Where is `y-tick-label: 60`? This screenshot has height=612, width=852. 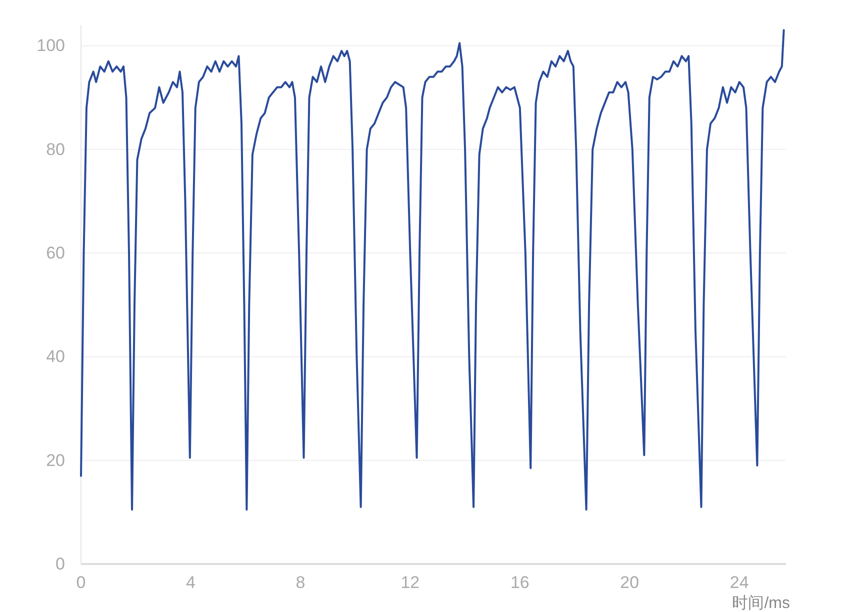
y-tick-label: 60 is located at coordinates (55, 253).